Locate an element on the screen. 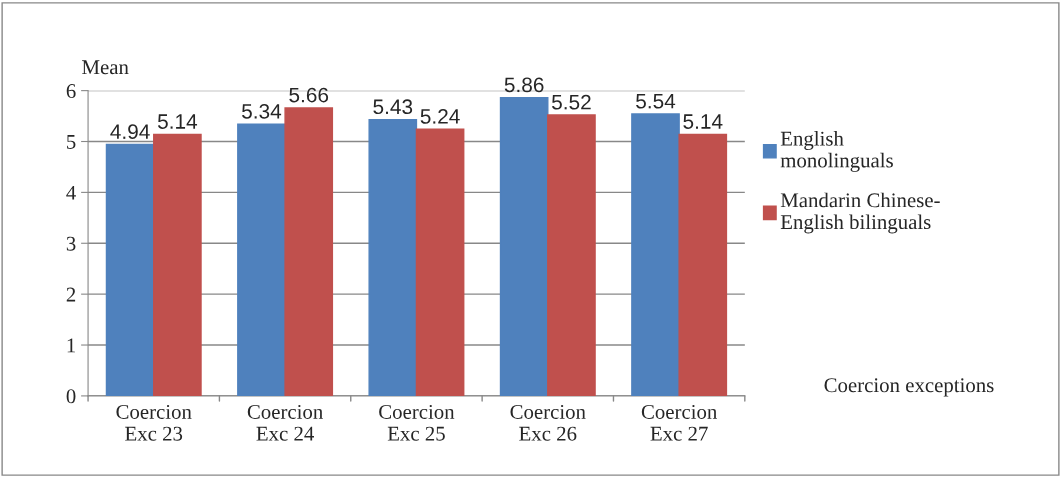  legend-label: Mandarin Chinese- English bilinguals is located at coordinates (860, 213).